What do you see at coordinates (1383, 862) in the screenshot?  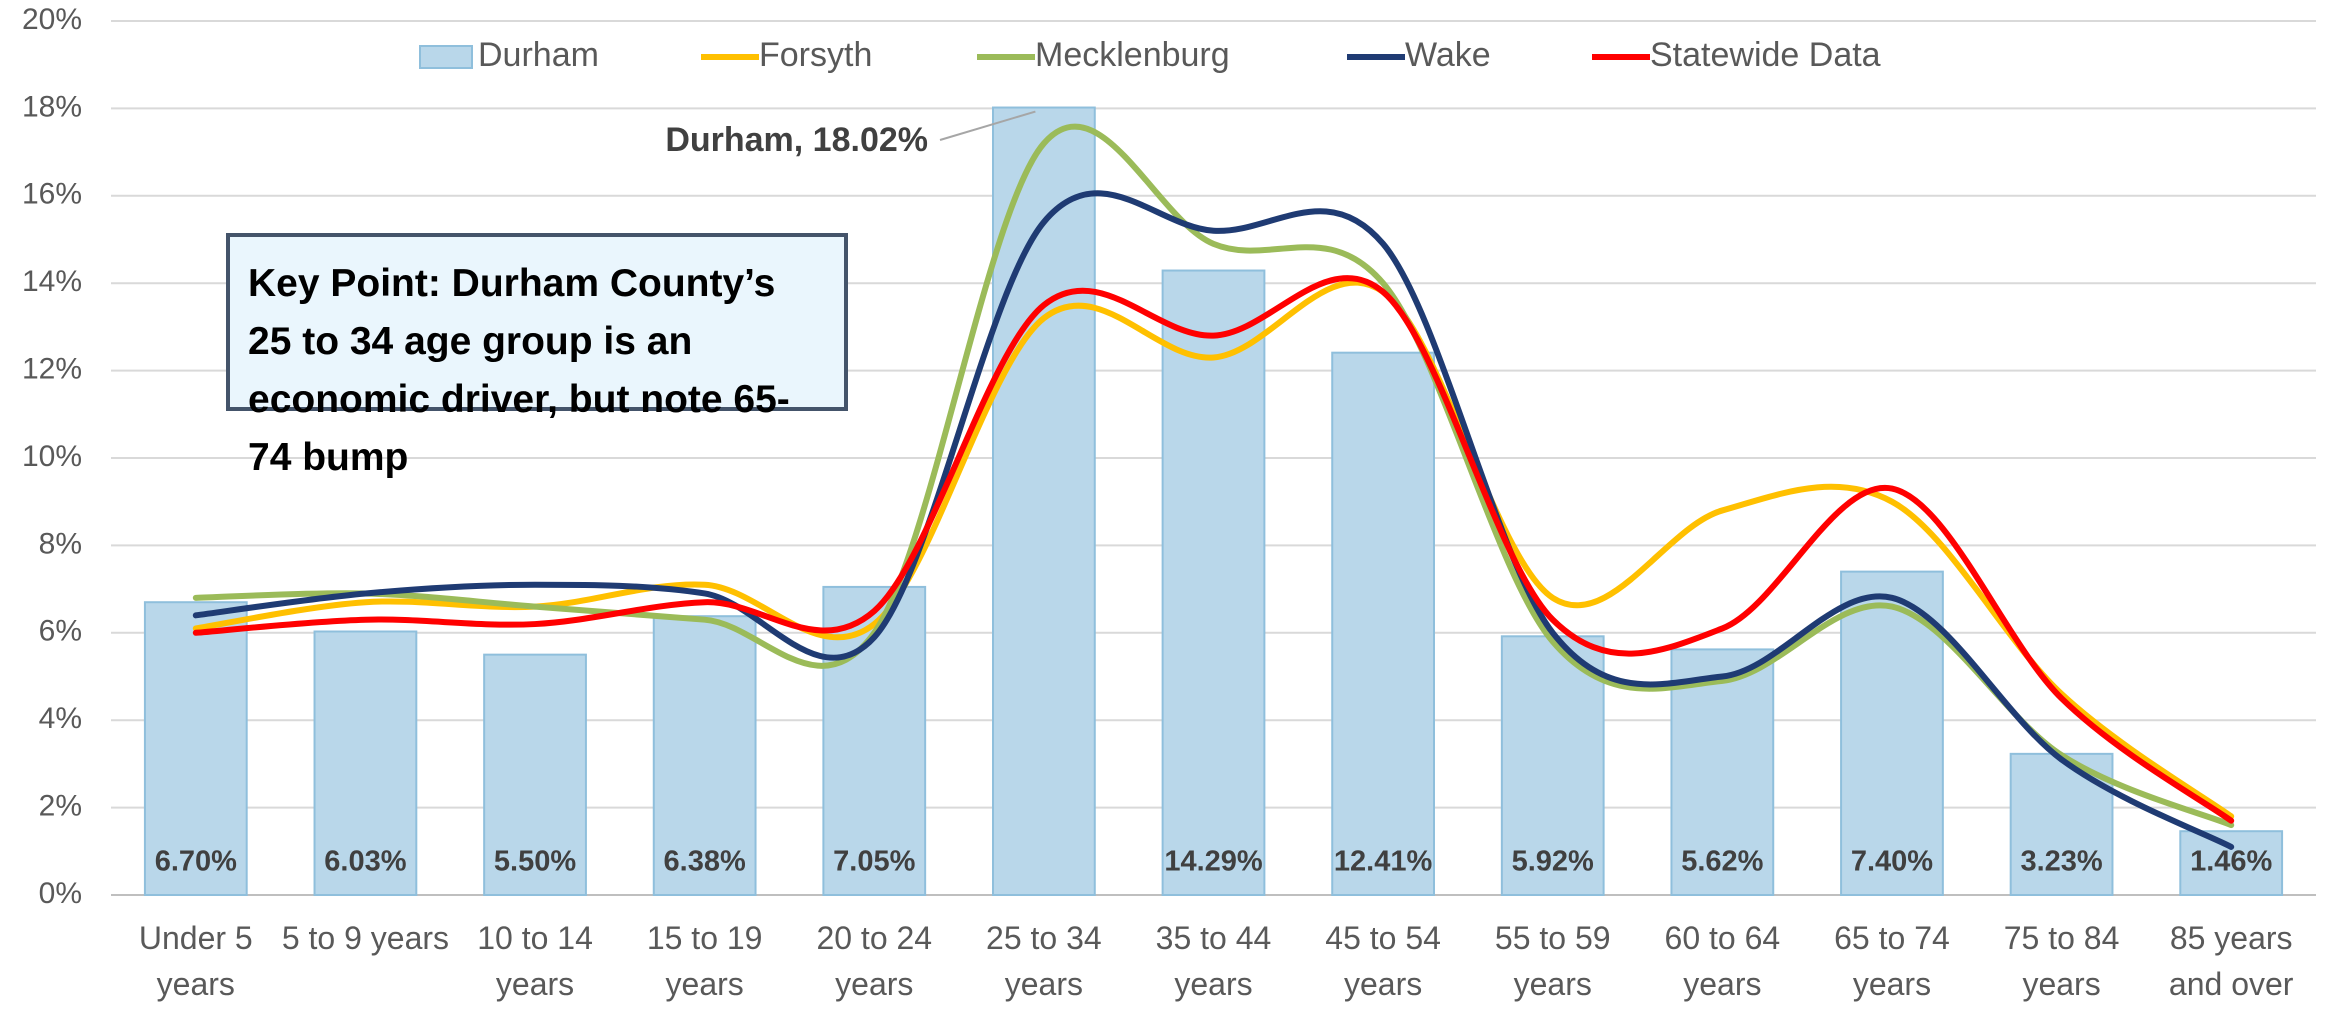 I see `data-label: 12.41%` at bounding box center [1383, 862].